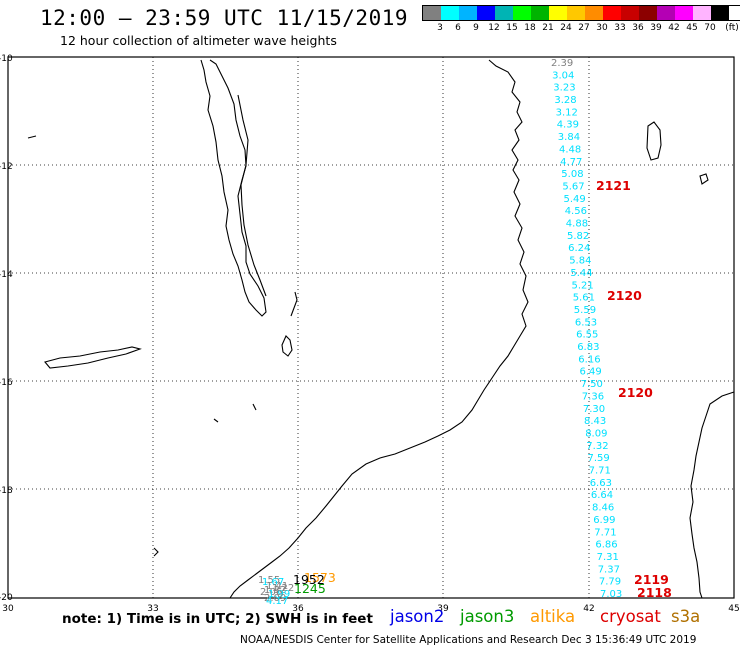  Describe the element at coordinates (279, 594) in the screenshot. I see `cluster-value: 1.99` at that location.